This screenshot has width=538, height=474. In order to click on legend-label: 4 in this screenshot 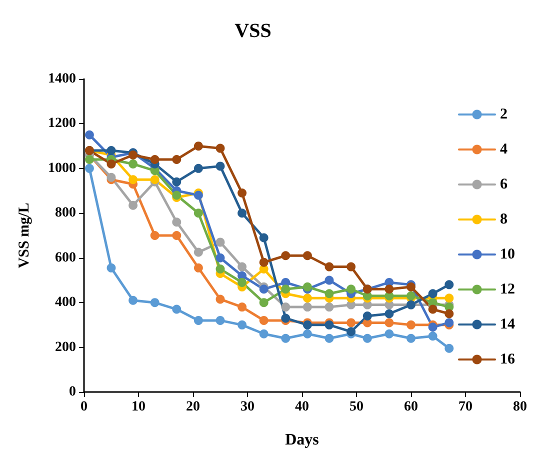, I will do `click(504, 150)`.